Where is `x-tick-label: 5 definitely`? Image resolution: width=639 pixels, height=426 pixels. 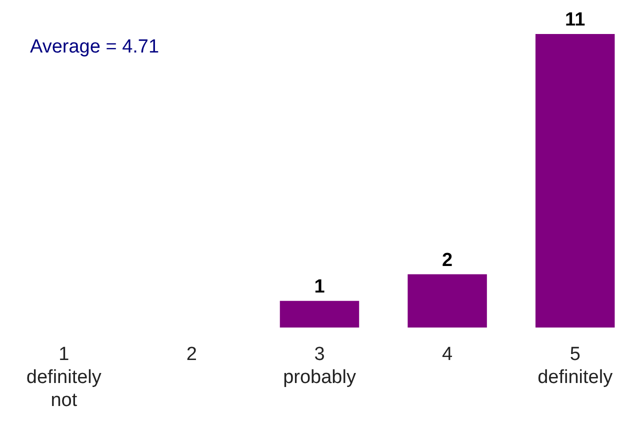 x-tick-label: 5 definitely is located at coordinates (576, 366).